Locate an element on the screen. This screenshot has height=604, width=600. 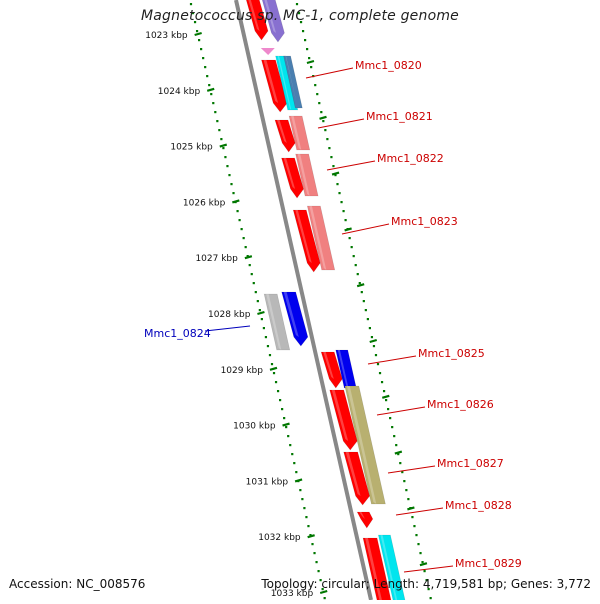
ruler-label: 1025 kbp is located at coordinates (191, 148).